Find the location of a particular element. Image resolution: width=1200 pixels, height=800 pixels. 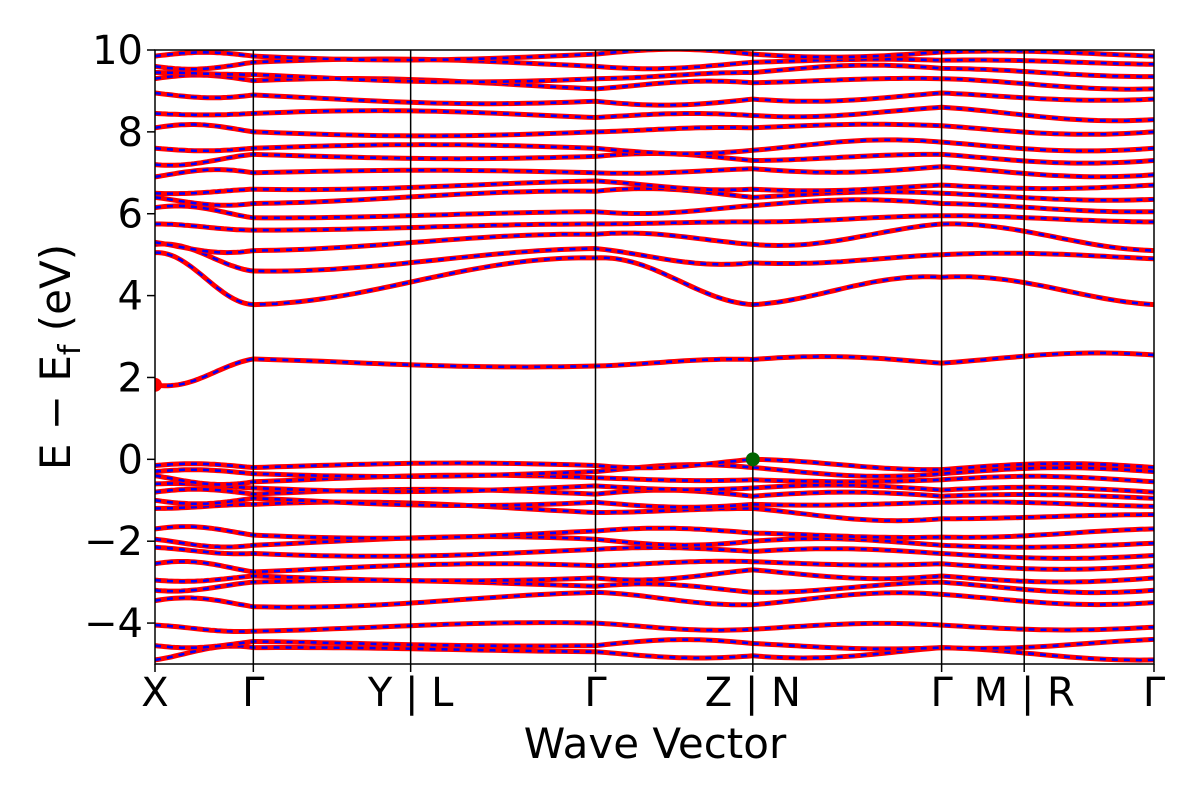

y-tick-label: −4 is located at coordinates (113, 624).